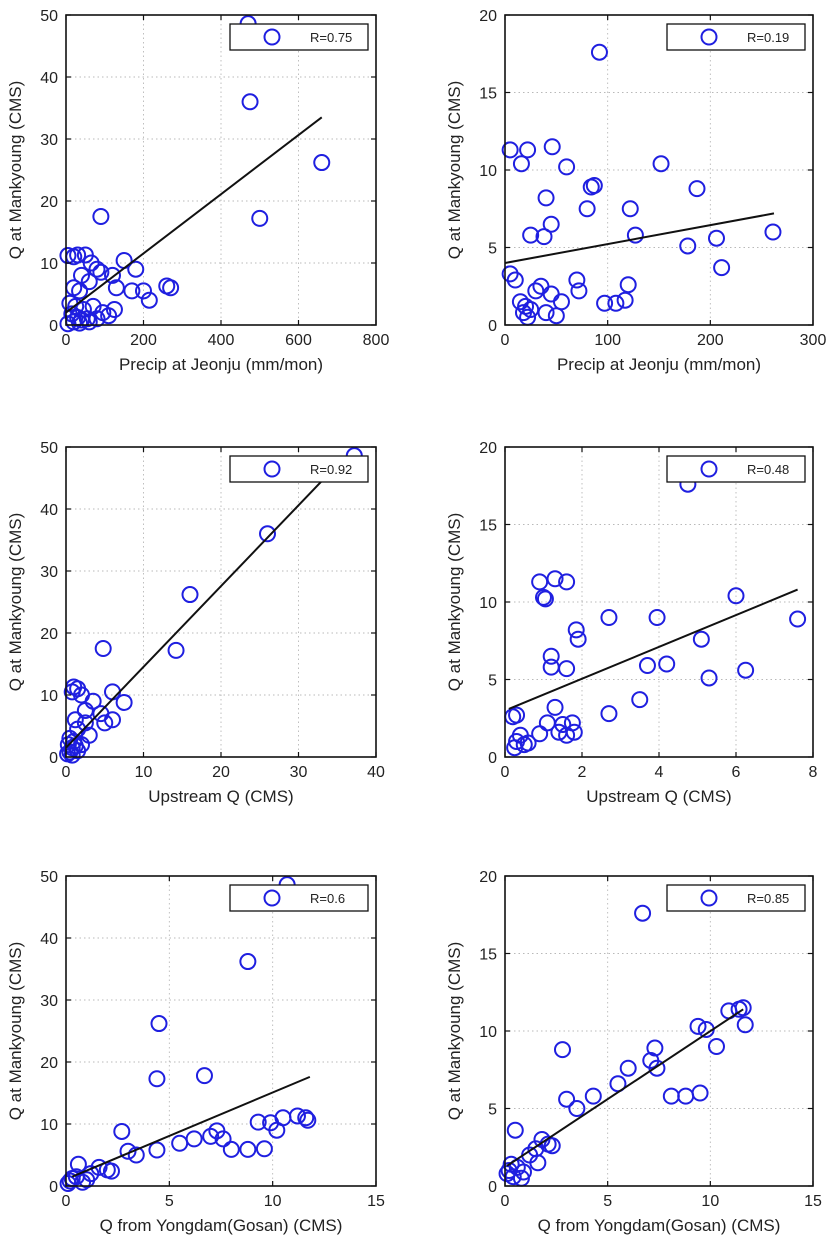  What do you see at coordinates (49, 78) in the screenshot?
I see `y-tick-label: 40` at bounding box center [49, 78].